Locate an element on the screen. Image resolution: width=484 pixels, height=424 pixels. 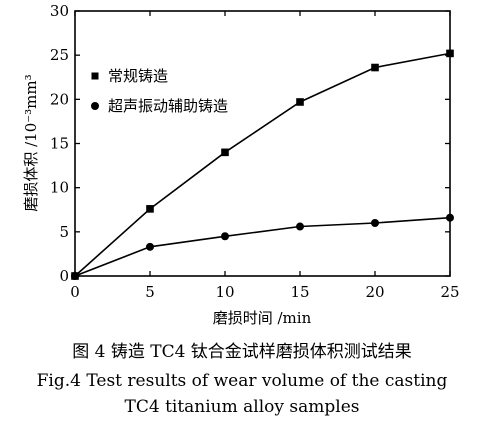
x-tick-label: 0 is located at coordinates (75, 292).